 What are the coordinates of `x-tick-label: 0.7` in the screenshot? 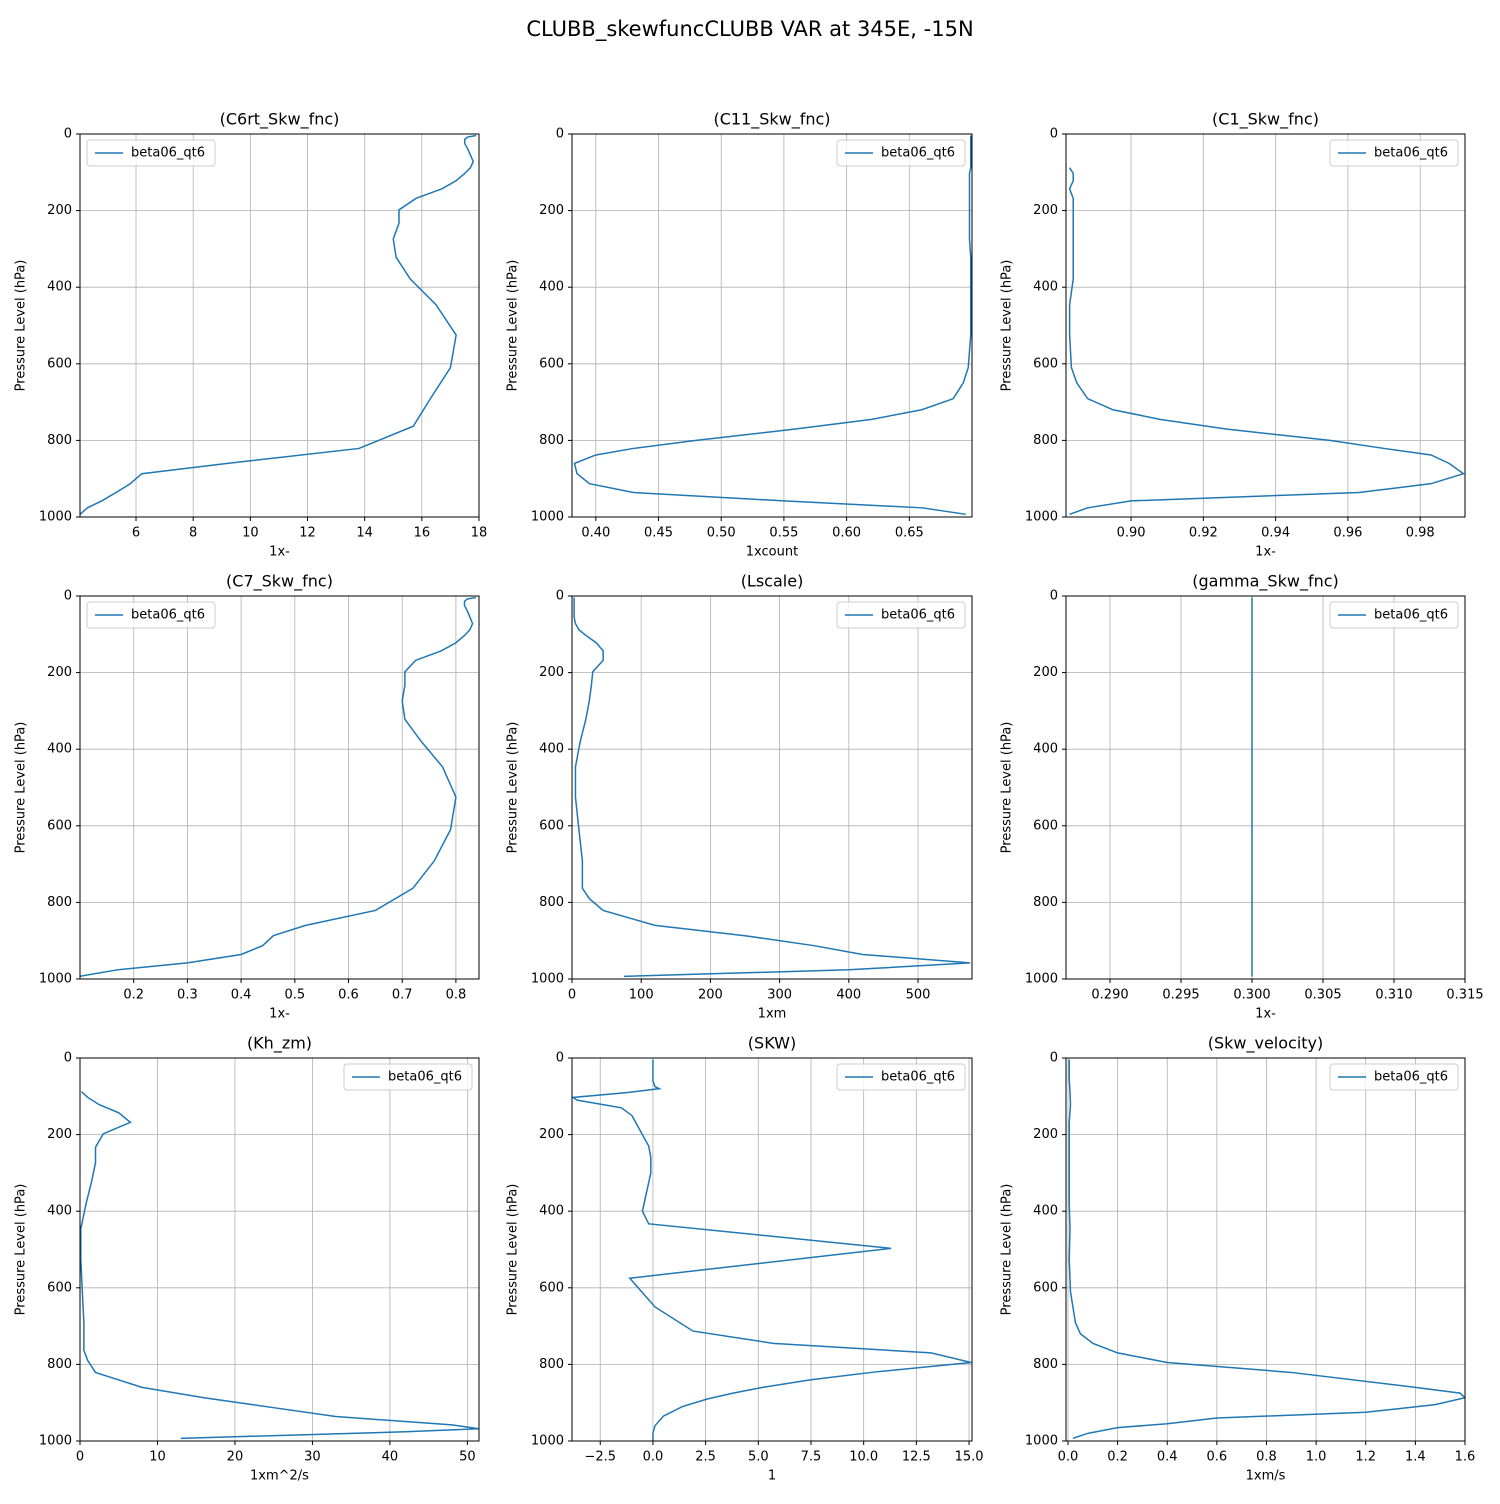 It's located at (402, 995).